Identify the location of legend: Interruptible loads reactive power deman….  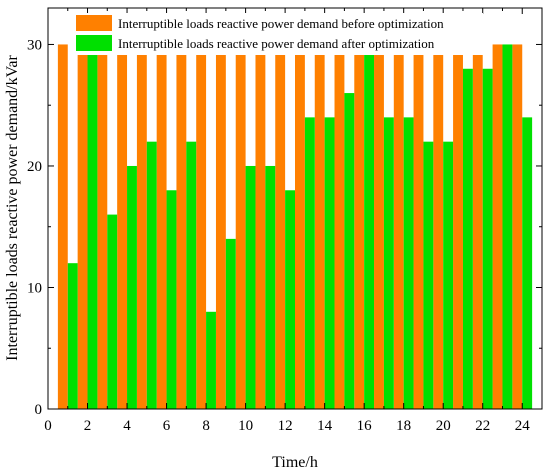
(278, 34).